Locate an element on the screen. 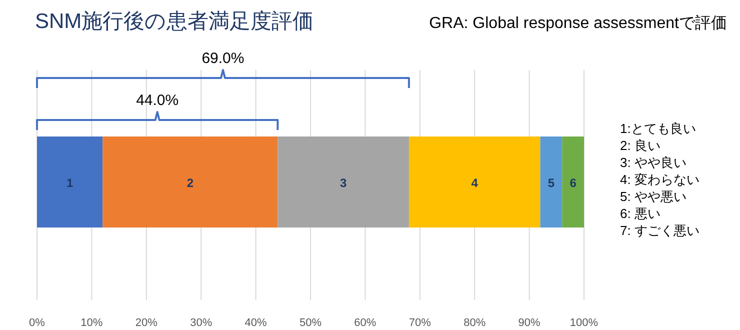  text: 4: 変わらない is located at coordinates (660, 179).